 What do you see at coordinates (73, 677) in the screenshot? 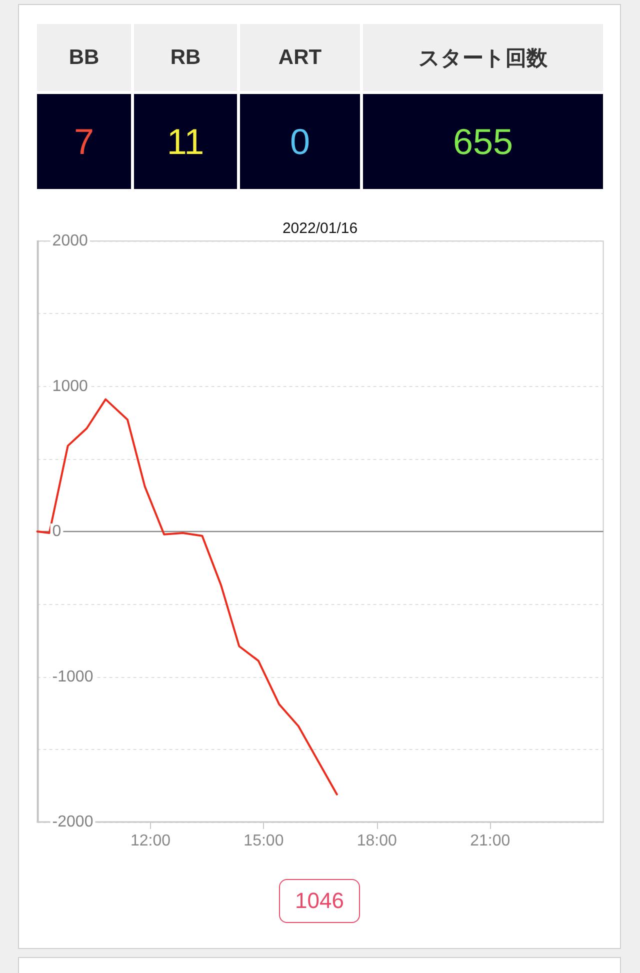
I see `y-tick-label: -1000` at bounding box center [73, 677].